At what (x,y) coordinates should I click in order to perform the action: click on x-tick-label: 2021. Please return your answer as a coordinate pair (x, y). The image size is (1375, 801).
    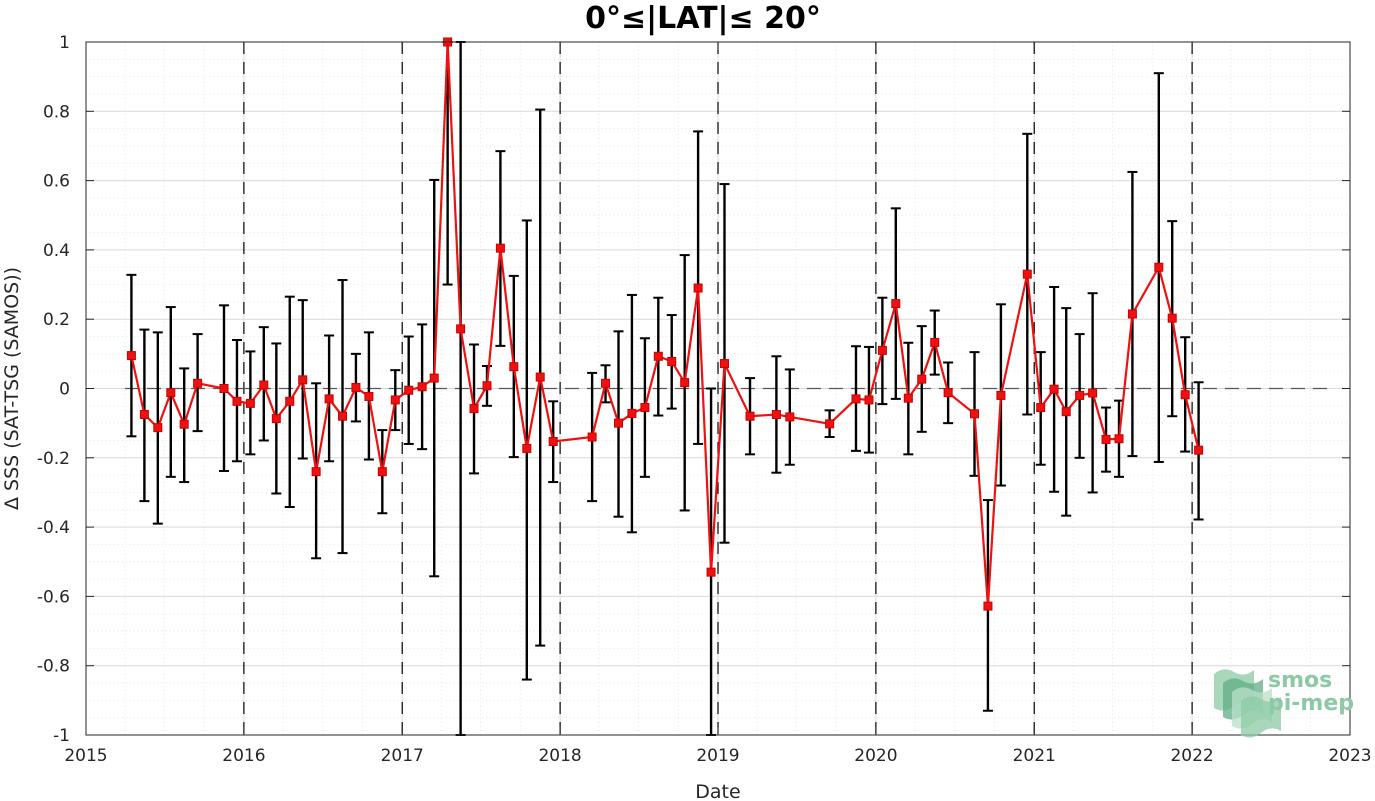
    Looking at the image, I should click on (1034, 756).